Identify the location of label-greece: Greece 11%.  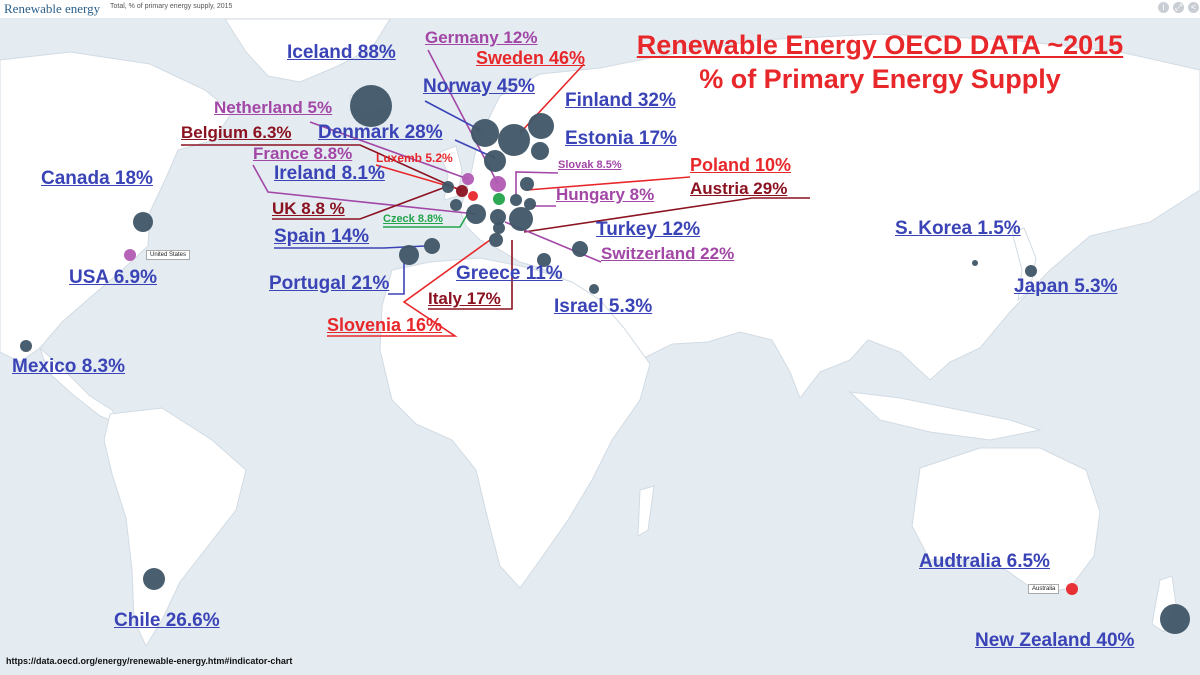
(509, 273).